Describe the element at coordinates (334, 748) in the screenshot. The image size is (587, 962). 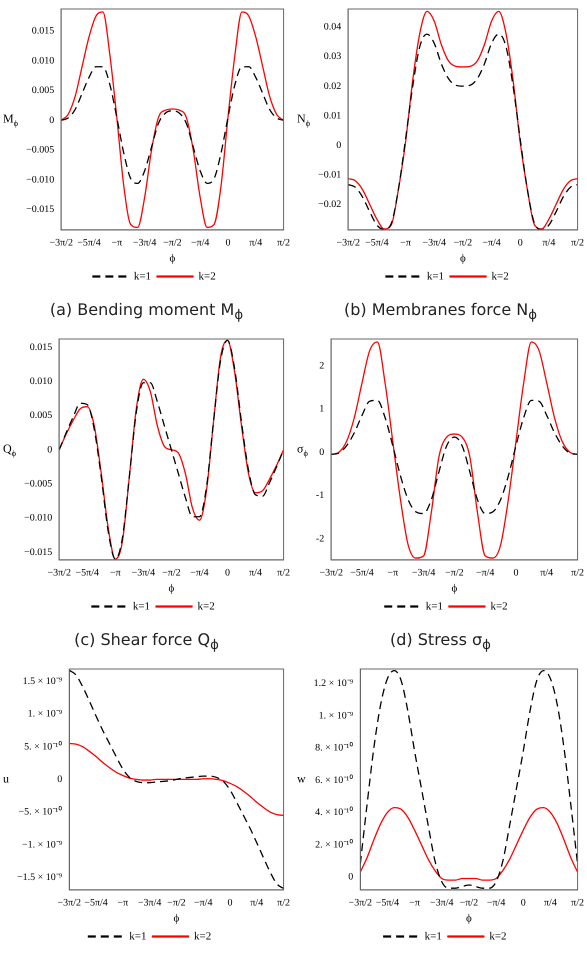
I see `y-tick-label: 8. × 10⁻¹⁰` at that location.